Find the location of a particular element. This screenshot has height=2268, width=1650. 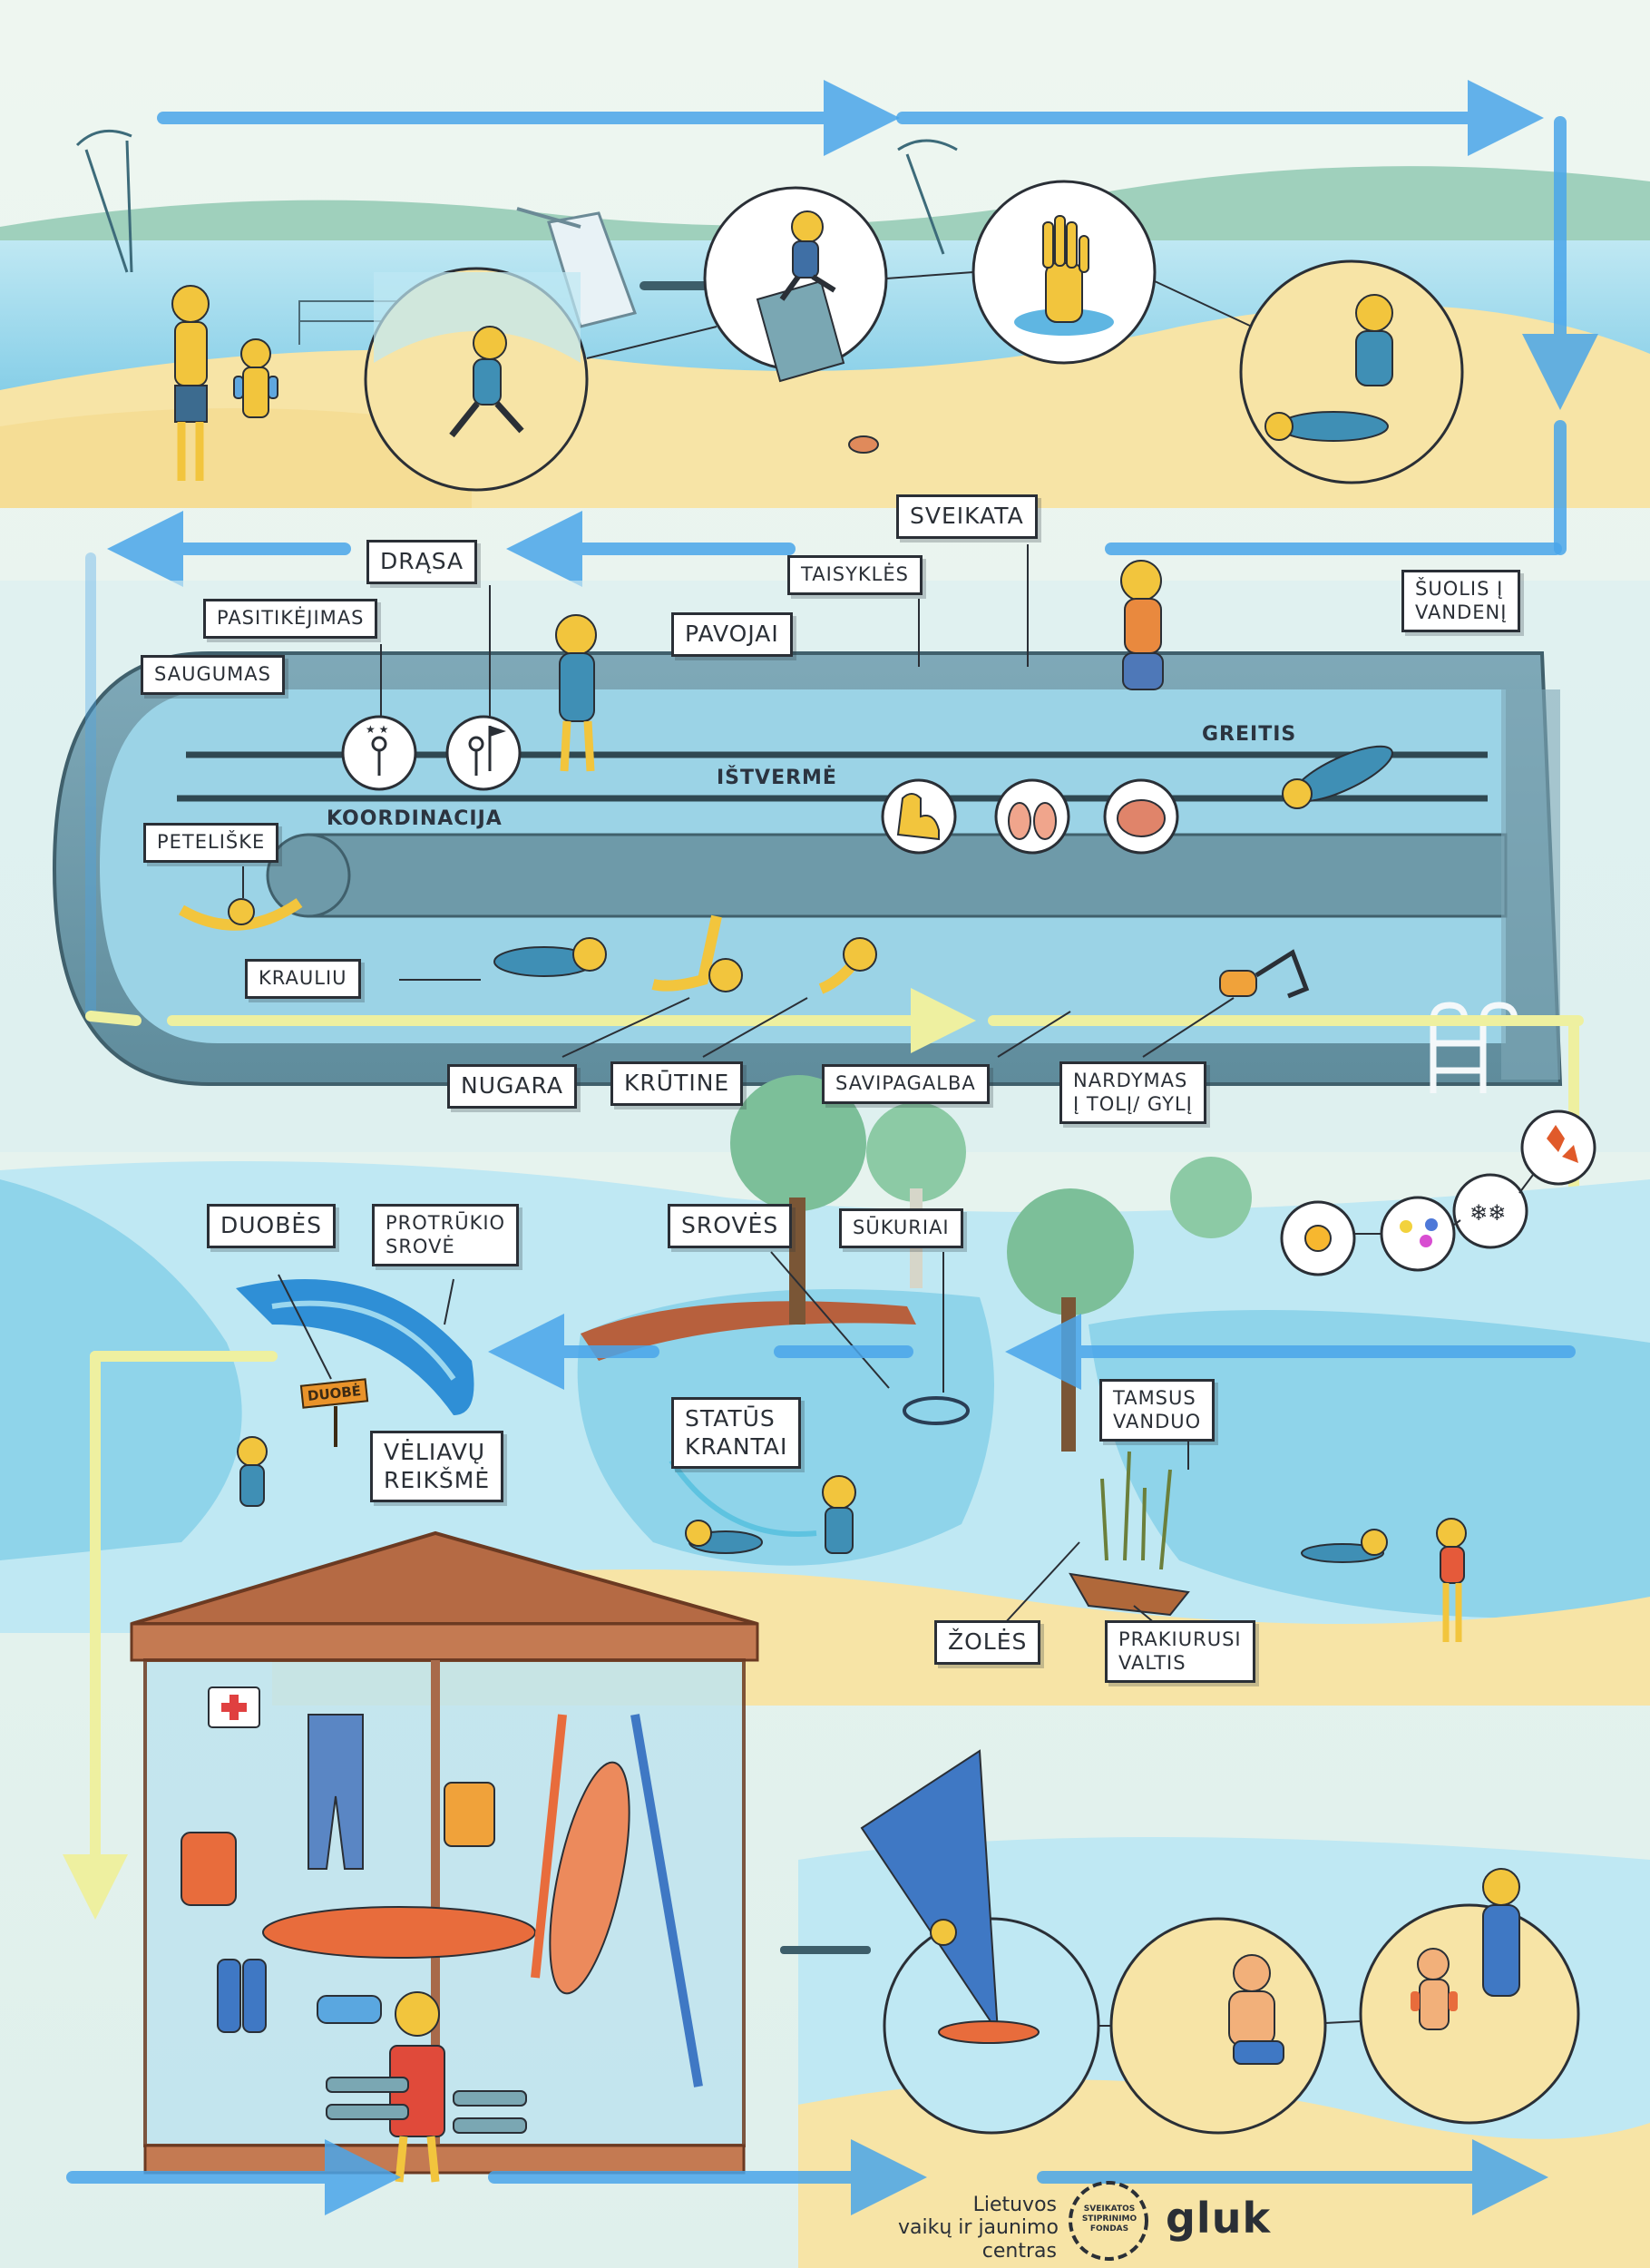

fund-logo-line1: SVEIKATOS is located at coordinates (1110, 2209).